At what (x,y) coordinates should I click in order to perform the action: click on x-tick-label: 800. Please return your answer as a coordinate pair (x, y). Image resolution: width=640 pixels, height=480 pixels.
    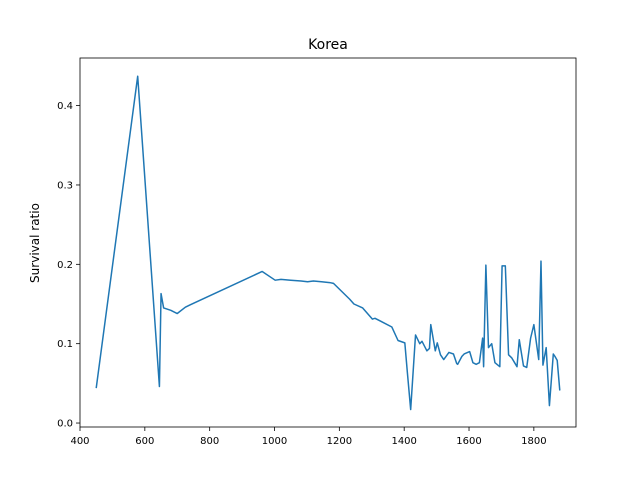
    Looking at the image, I should click on (209, 441).